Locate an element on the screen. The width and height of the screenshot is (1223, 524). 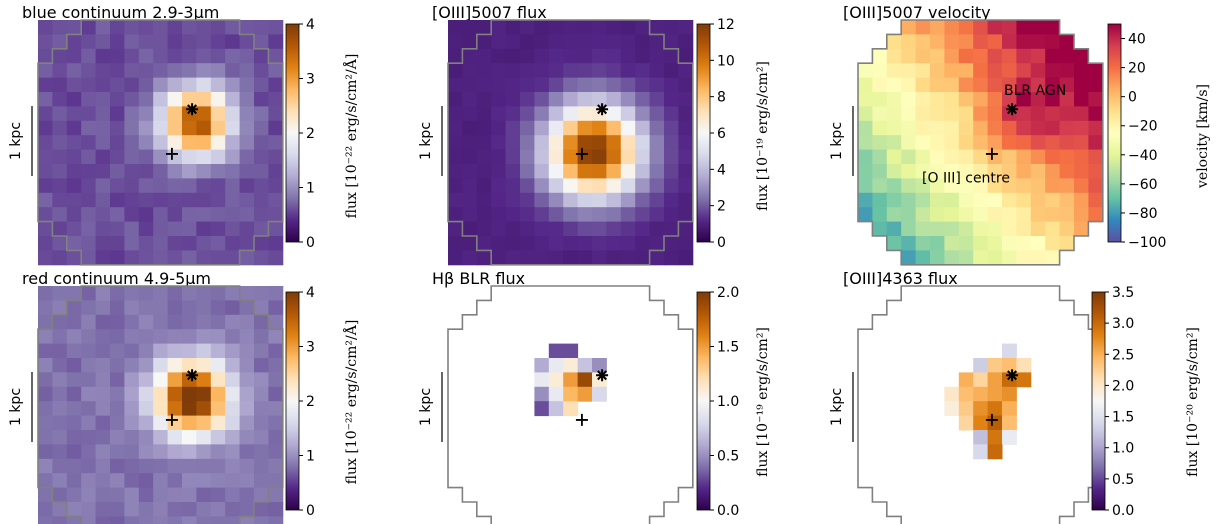
blr-agn-star-marker is located at coordinates (1012, 375).